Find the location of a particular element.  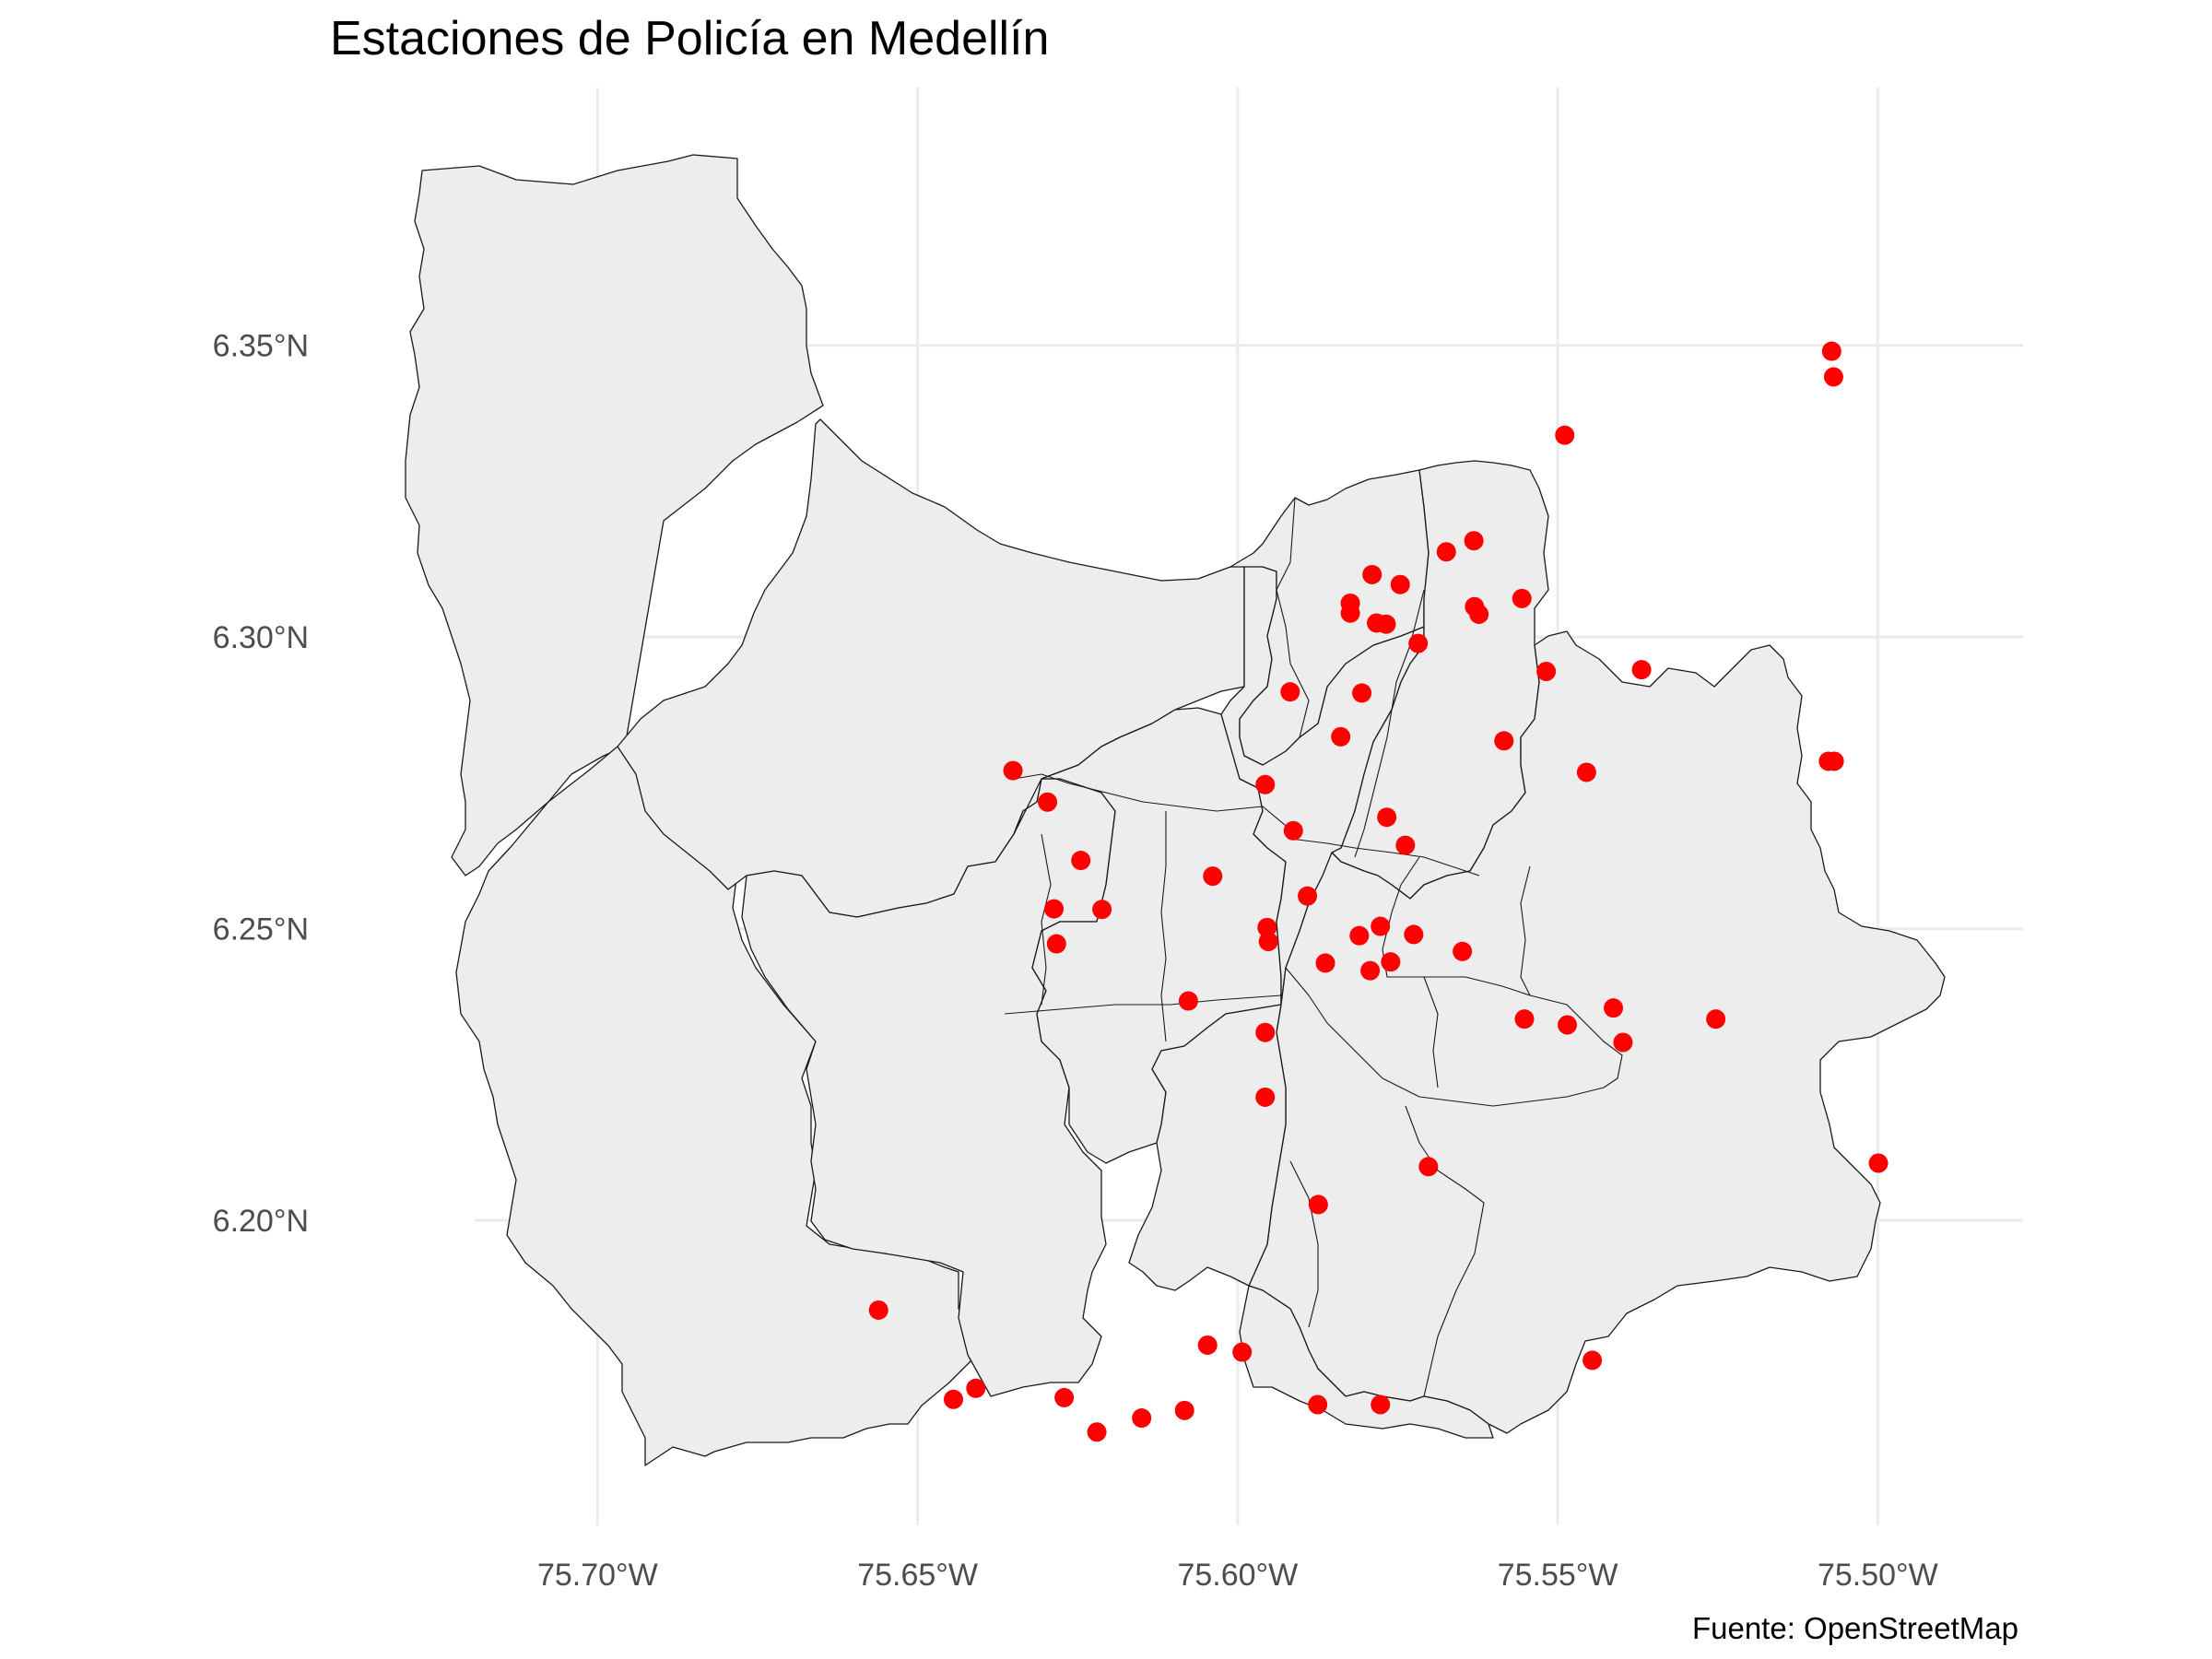

y-tick-label: 6.25°N is located at coordinates (261, 929).